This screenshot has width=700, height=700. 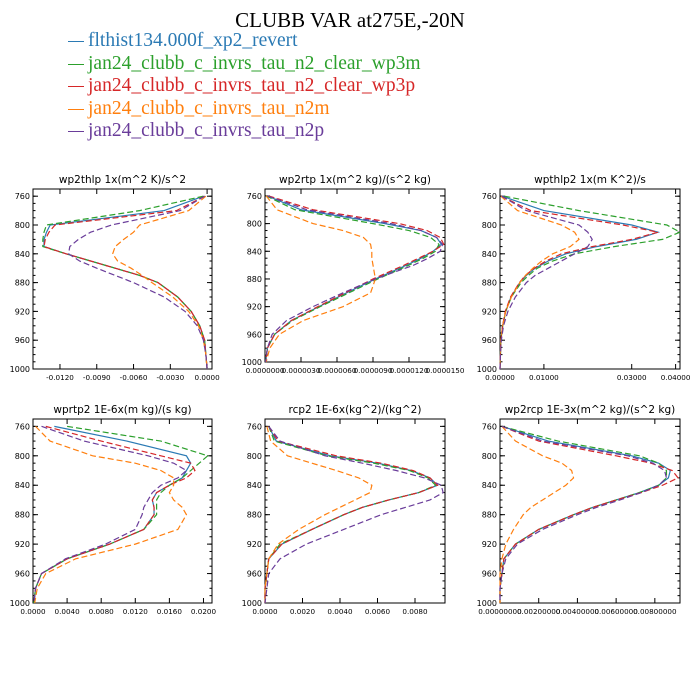 What do you see at coordinates (60, 377) in the screenshot?
I see `x-tick-label: -0.0120` at bounding box center [60, 377].